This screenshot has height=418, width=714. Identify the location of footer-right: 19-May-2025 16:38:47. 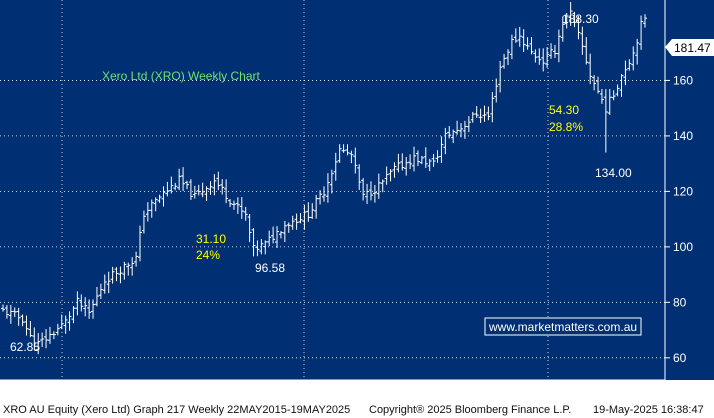
(648, 410).